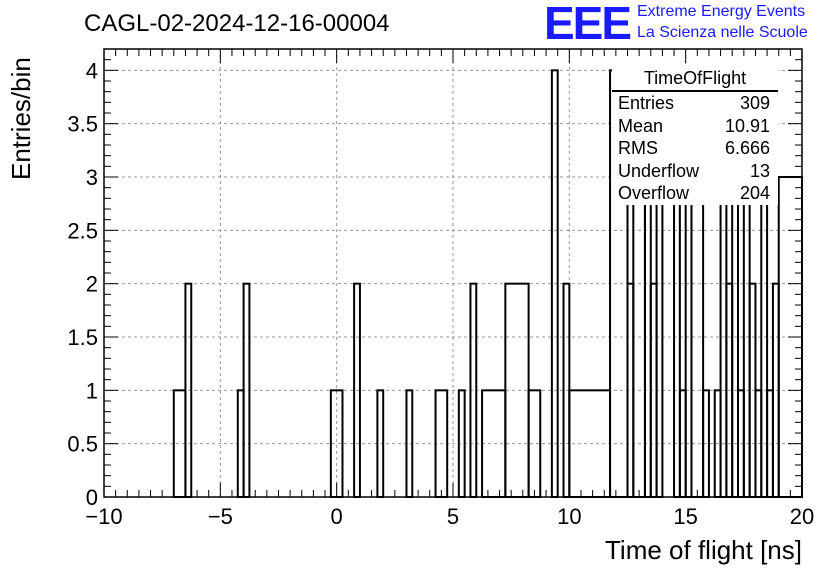  I want to click on y-tick-label: 1, so click(92, 390).